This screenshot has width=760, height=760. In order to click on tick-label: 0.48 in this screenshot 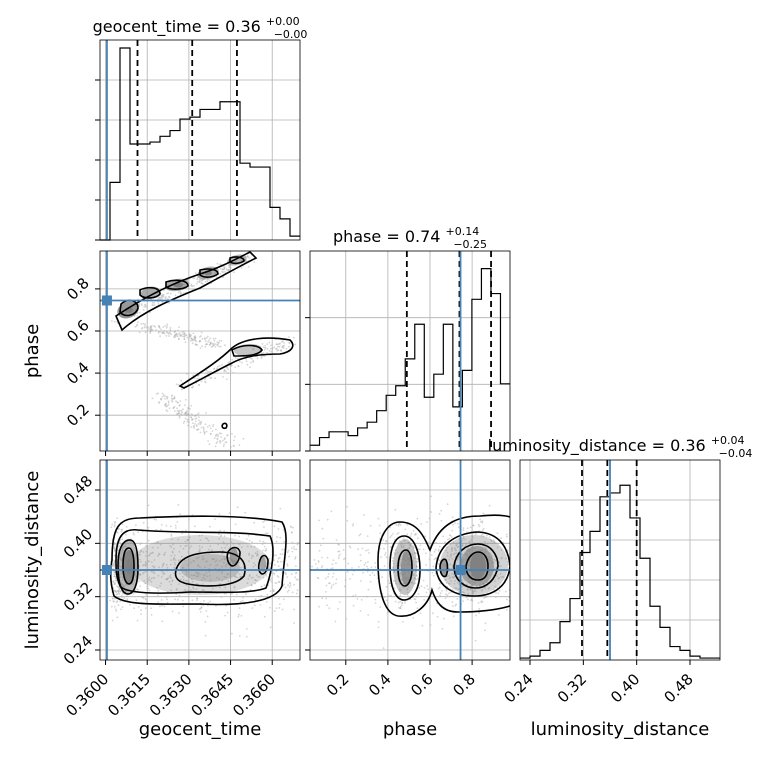, I will do `click(678, 688)`.